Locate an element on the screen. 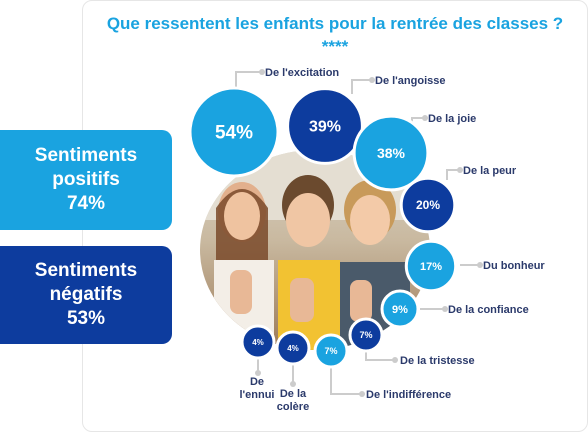 The height and width of the screenshot is (432, 588). positive-summary-line2: positifs is located at coordinates (86, 179).